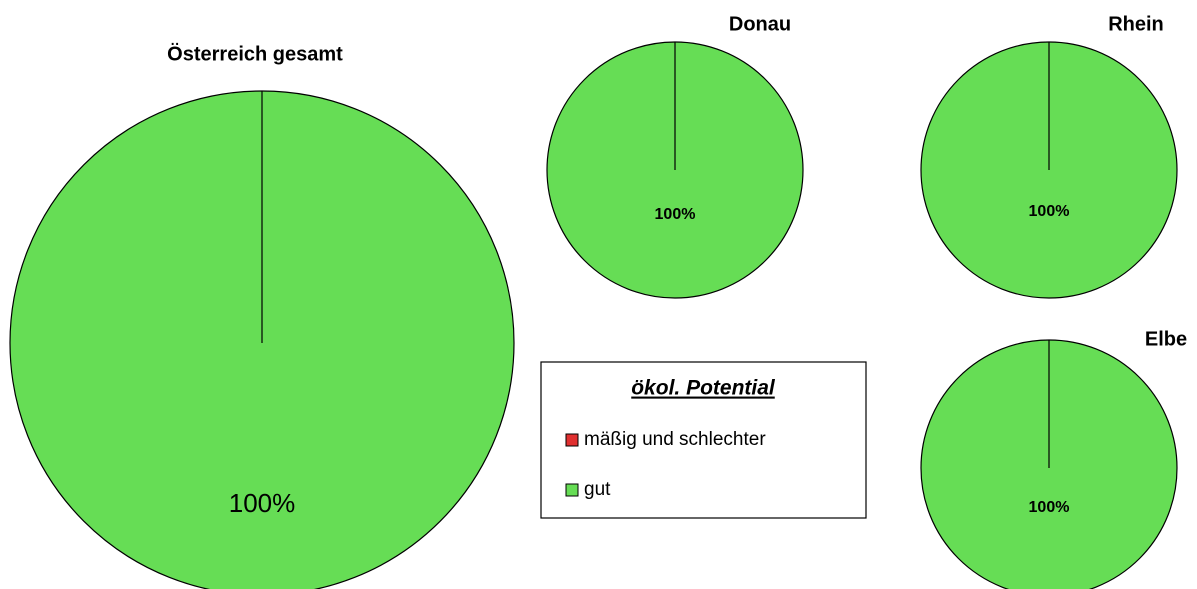  What do you see at coordinates (255, 53) in the screenshot?
I see `chart-title: Österreich gesamt` at bounding box center [255, 53].